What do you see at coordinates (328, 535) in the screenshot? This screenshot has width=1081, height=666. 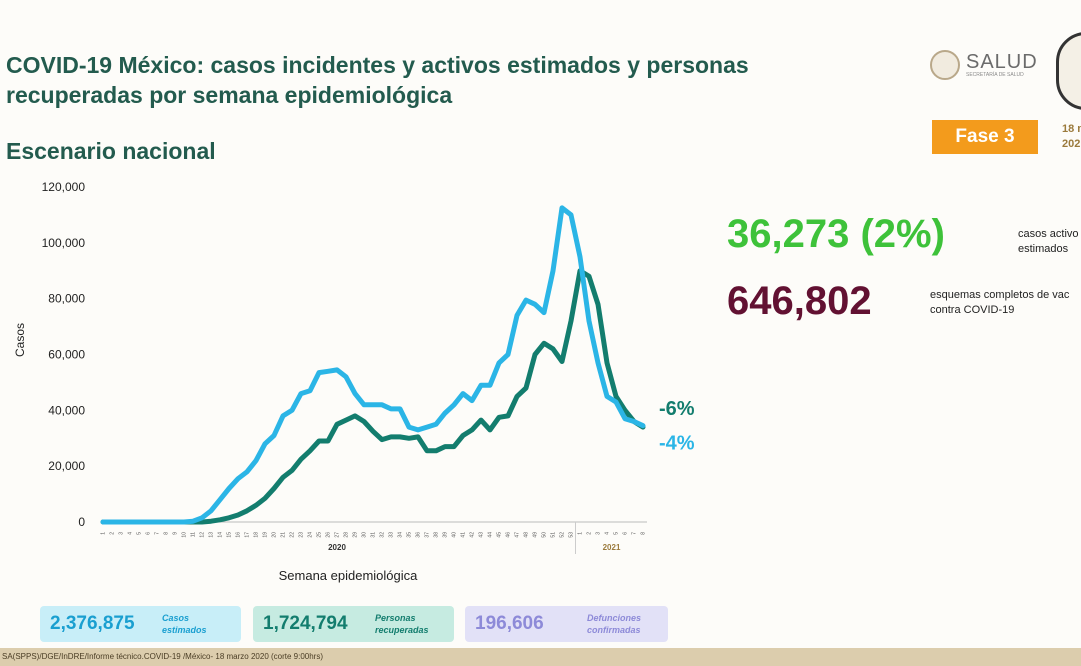 I see `x-tick-label: 26` at bounding box center [328, 535].